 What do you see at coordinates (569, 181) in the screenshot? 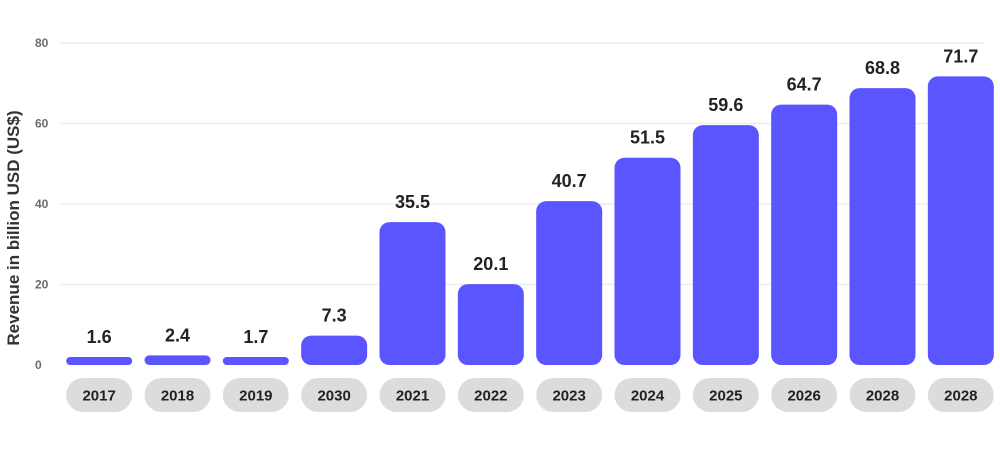
I see `data-label: 40.7` at bounding box center [569, 181].